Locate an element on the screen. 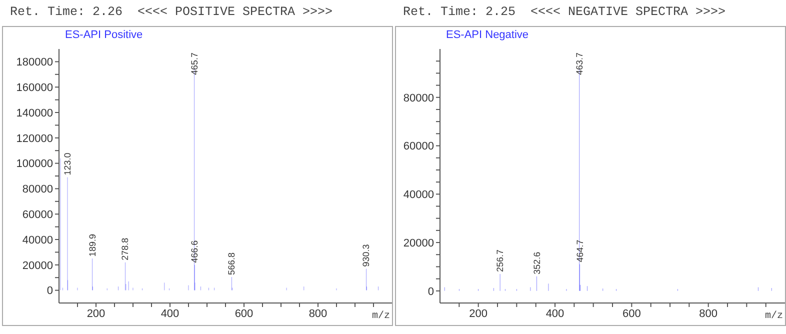 This screenshot has width=786, height=334. annotation: 466.6 is located at coordinates (195, 251).